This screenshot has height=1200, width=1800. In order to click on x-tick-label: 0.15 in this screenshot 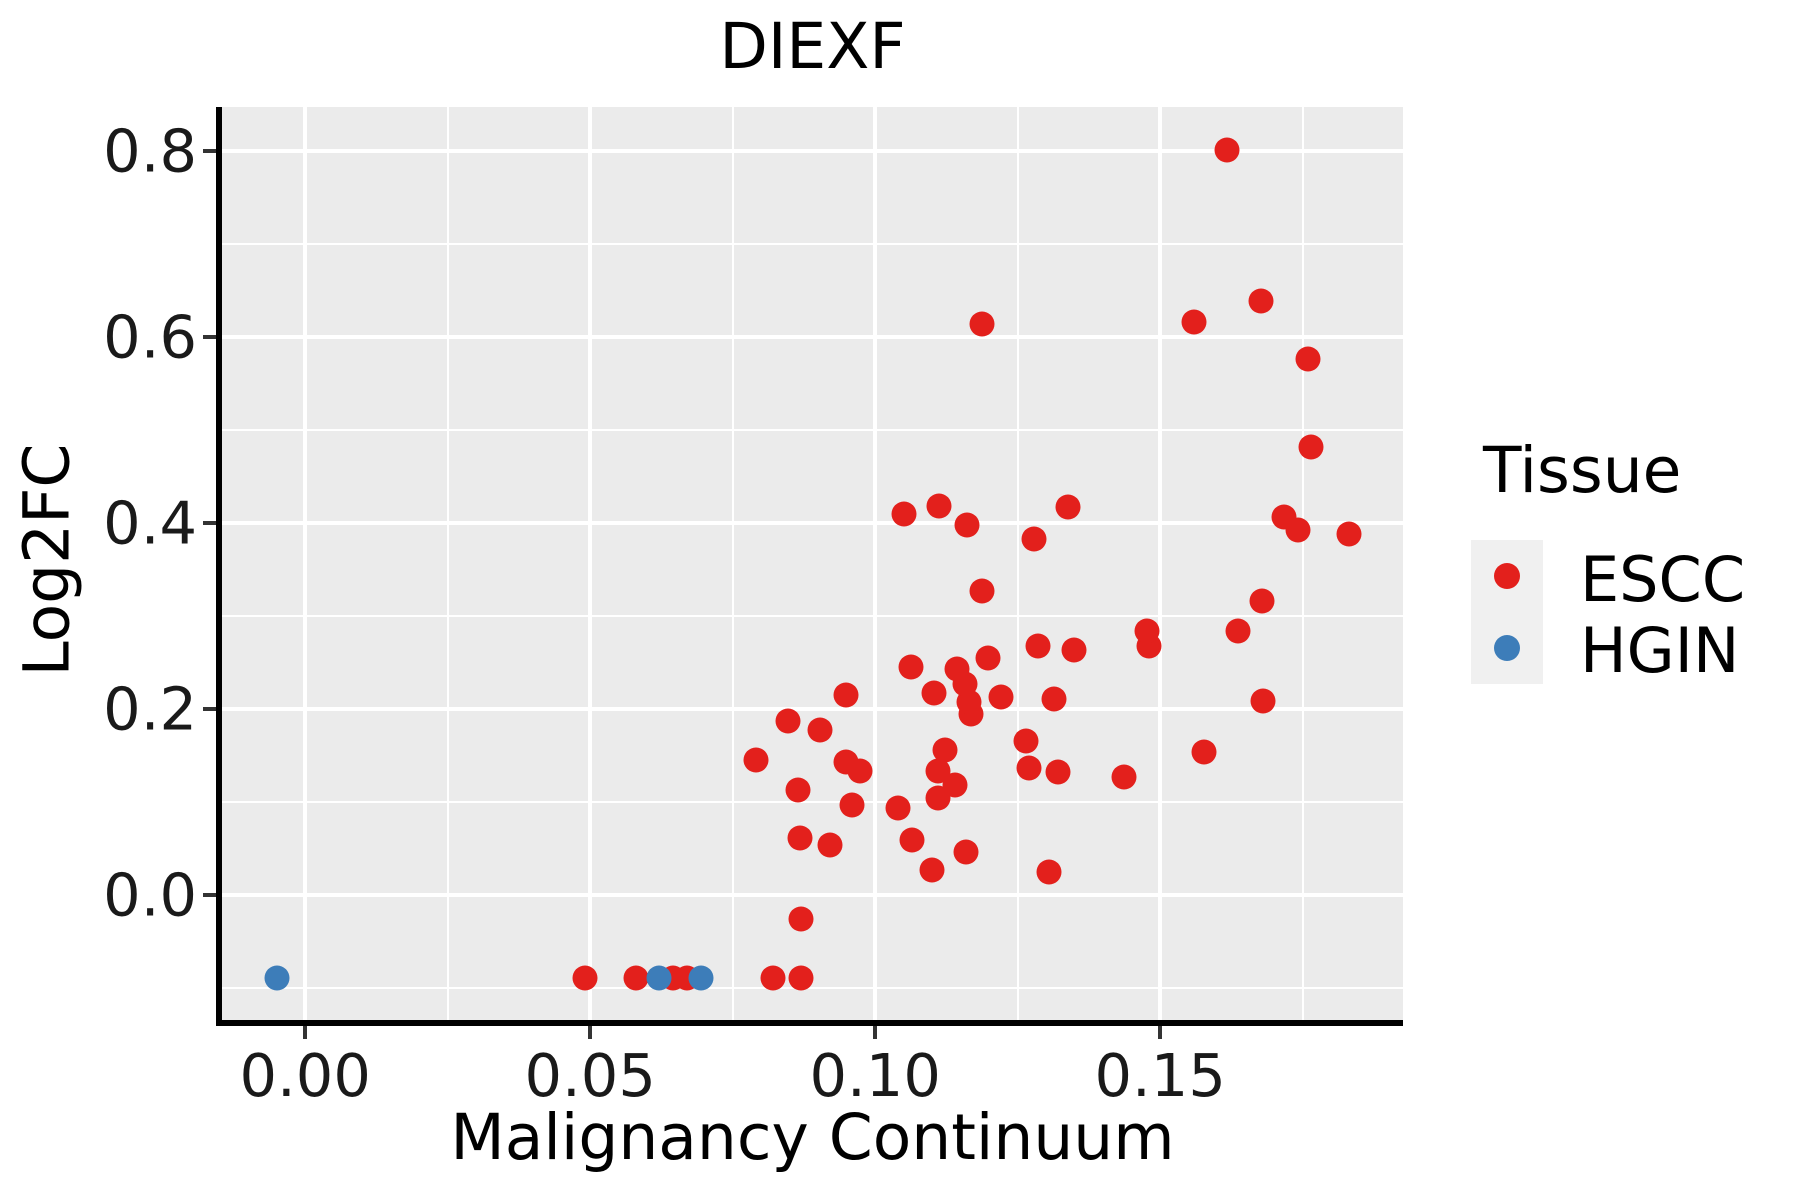, I will do `click(1160, 1075)`.